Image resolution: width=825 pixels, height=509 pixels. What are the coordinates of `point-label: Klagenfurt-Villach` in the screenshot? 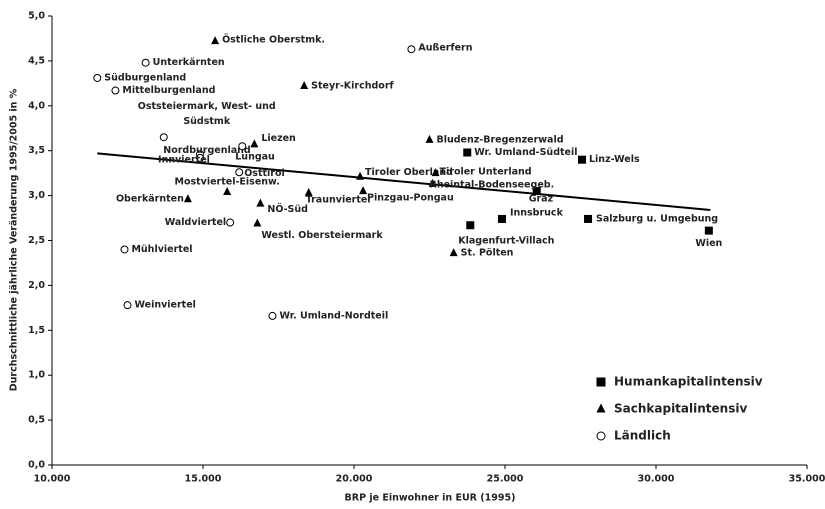 It's located at (506, 241).